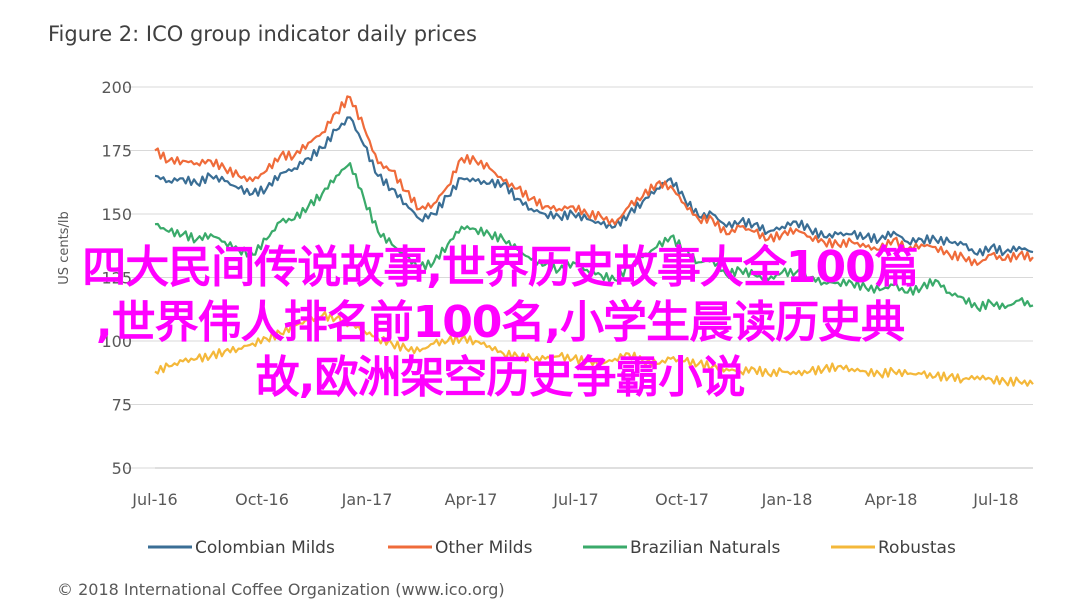 The width and height of the screenshot is (1080, 609). What do you see at coordinates (64, 247) in the screenshot?
I see `y-axis-label: US cents/lb` at bounding box center [64, 247].